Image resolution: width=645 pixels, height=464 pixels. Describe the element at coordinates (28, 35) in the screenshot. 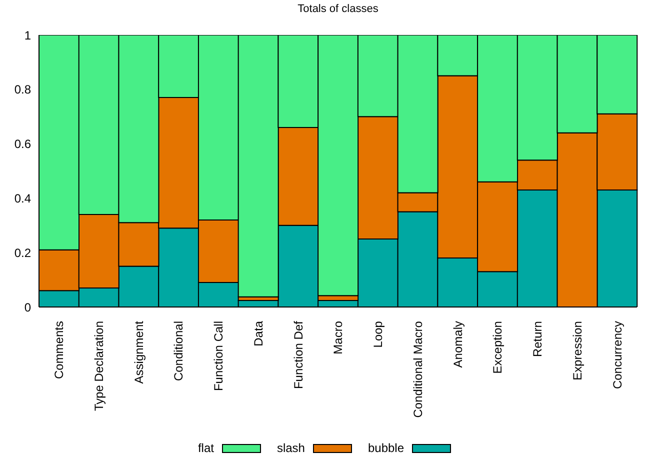

I see `y-tick-label: 1` at that location.